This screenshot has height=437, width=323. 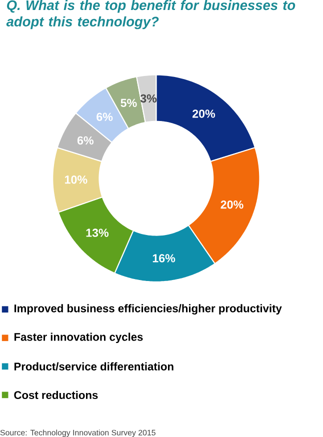 I want to click on legend-label: Cost reductions, so click(x=56, y=395).